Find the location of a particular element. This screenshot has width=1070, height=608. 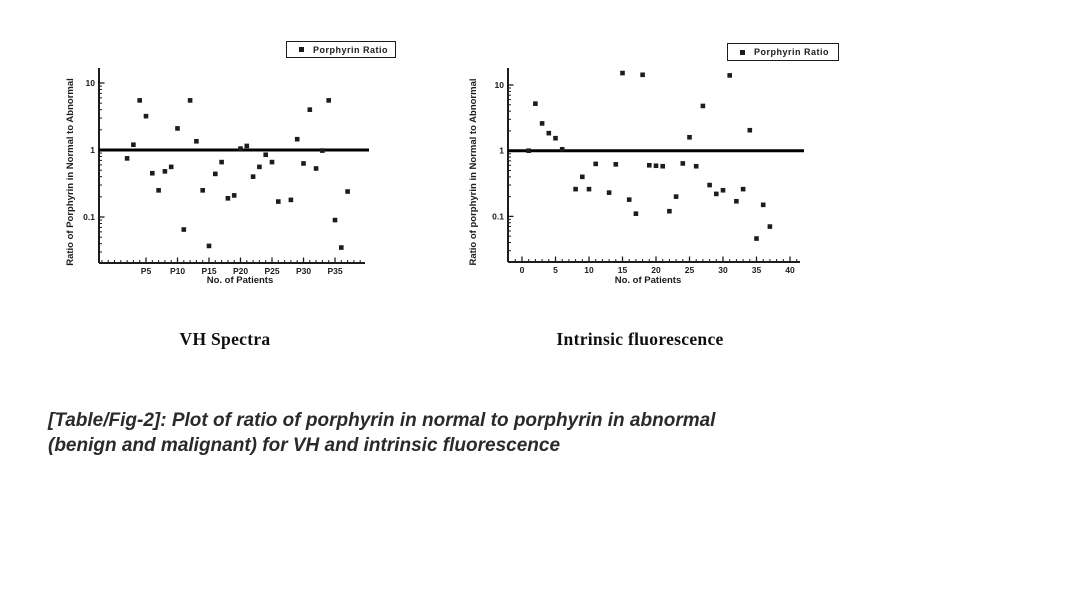

x-tick-label: 40 is located at coordinates (790, 270).